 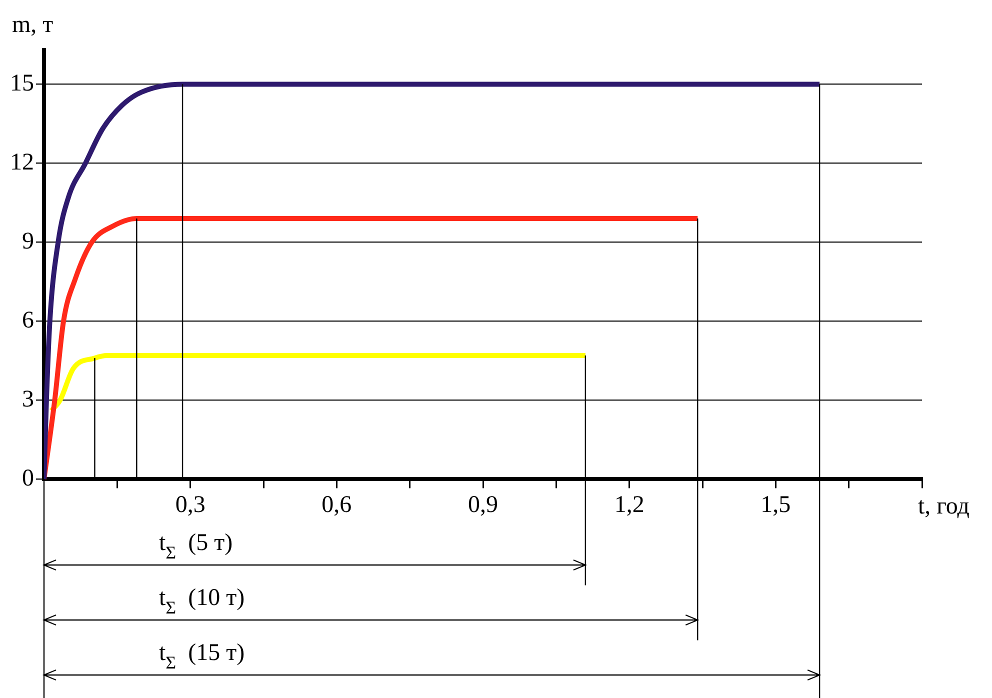 I want to click on y-tick-label: 12, so click(x=22, y=163).